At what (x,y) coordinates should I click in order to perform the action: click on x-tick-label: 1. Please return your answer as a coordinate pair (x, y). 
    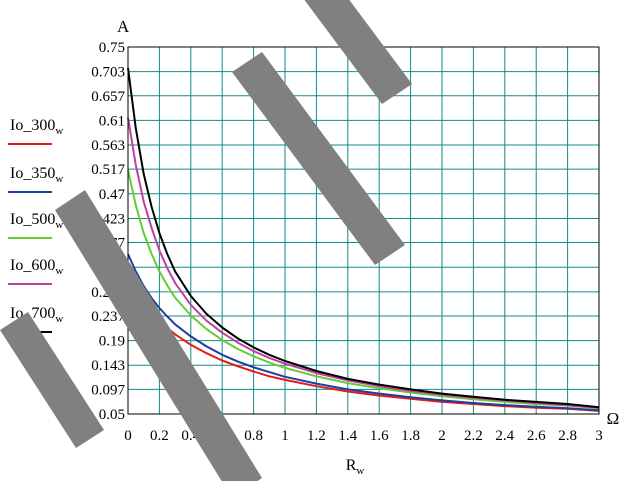
    Looking at the image, I should click on (285, 436).